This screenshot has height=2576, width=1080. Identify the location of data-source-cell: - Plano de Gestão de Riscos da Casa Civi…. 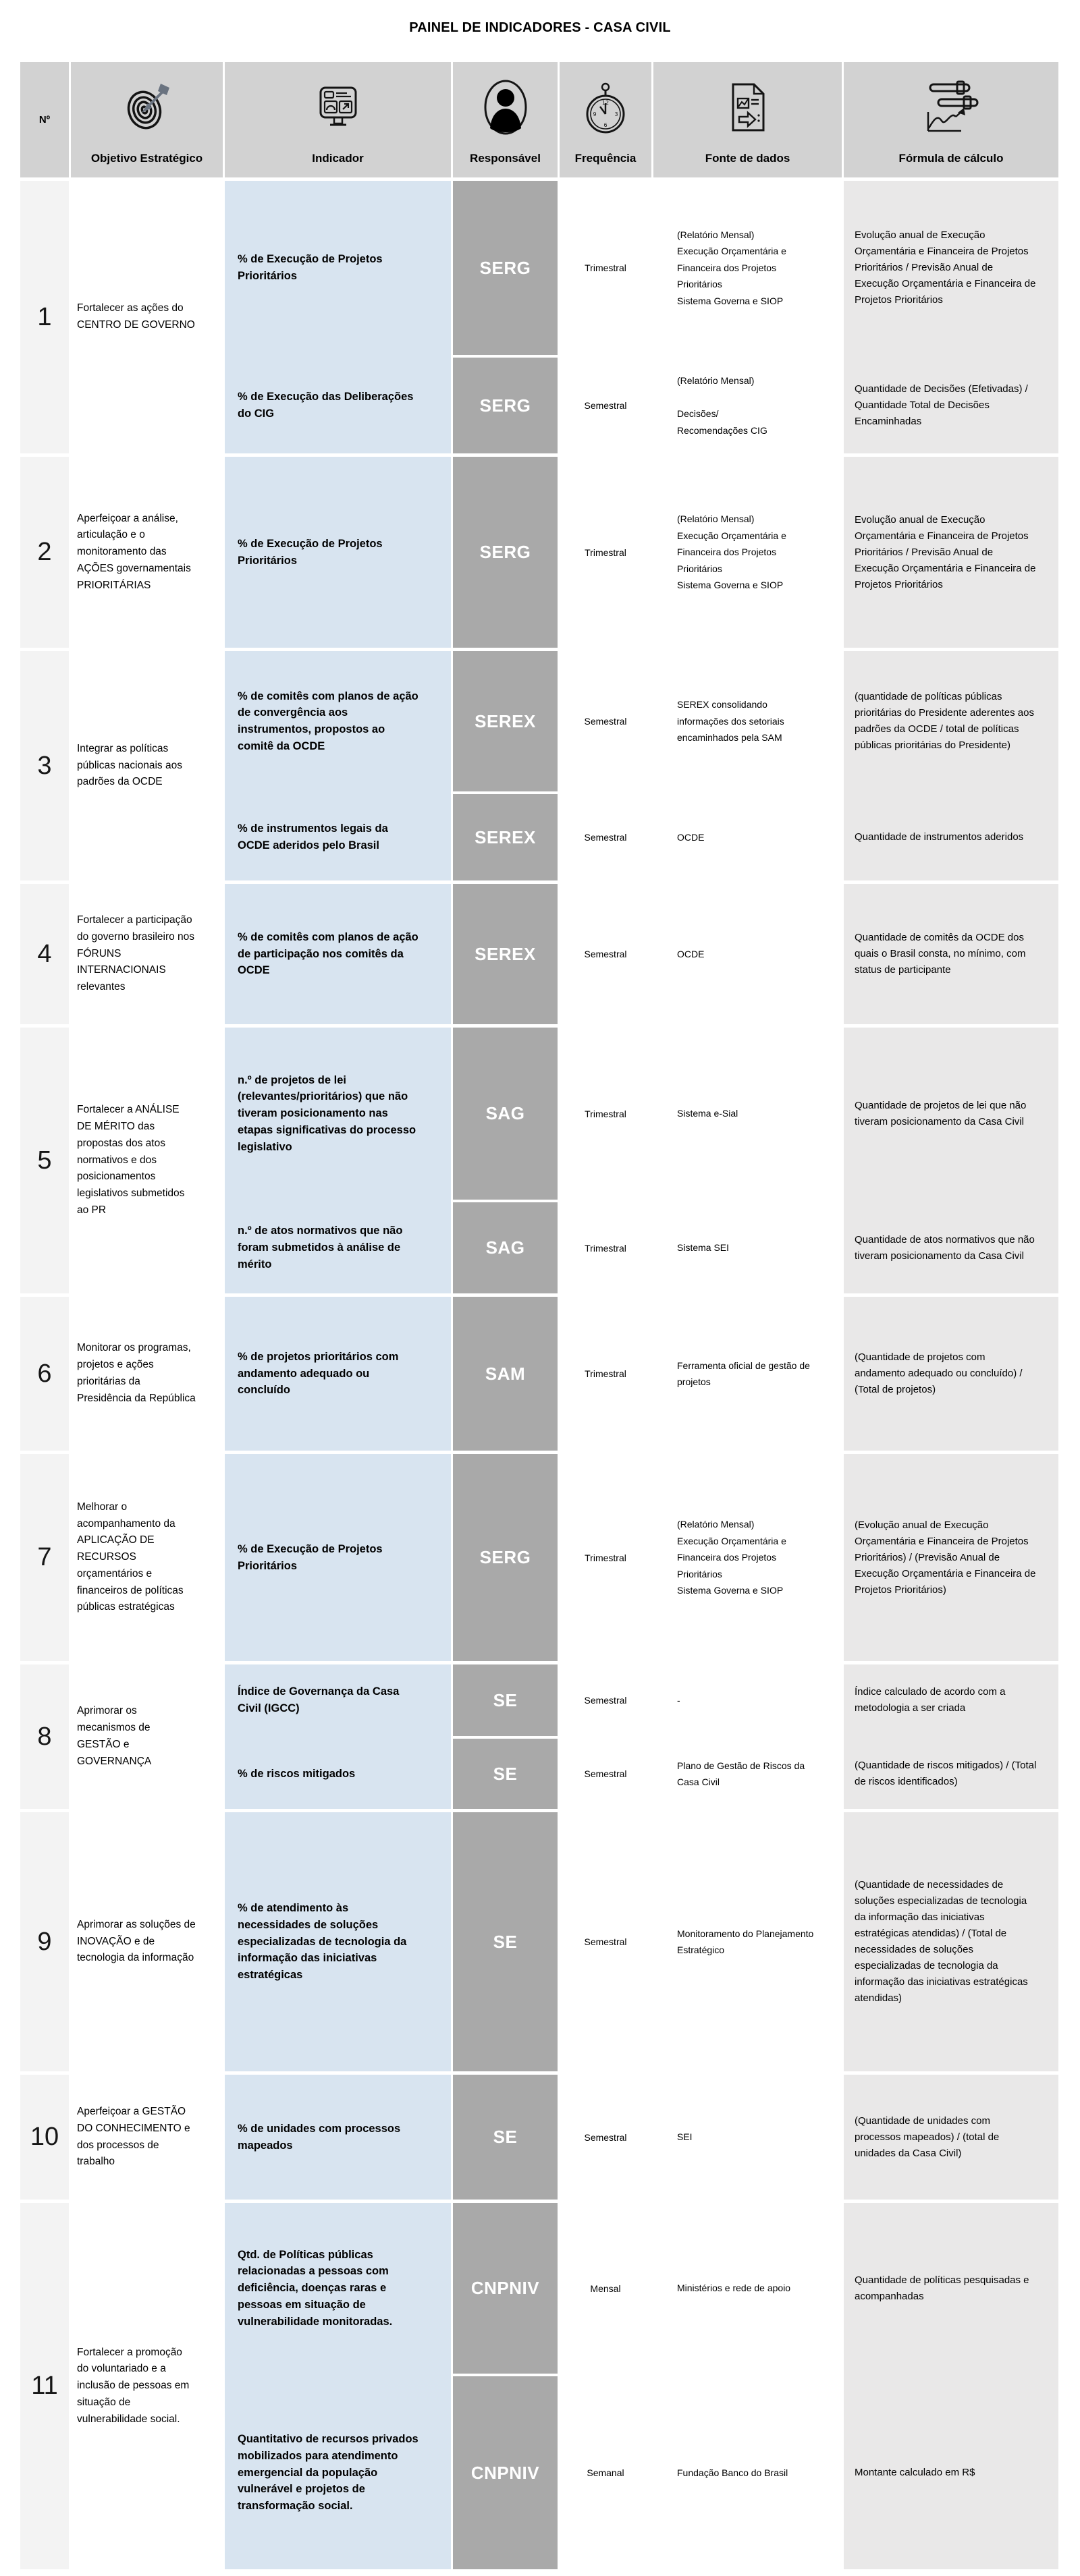
(747, 1736).